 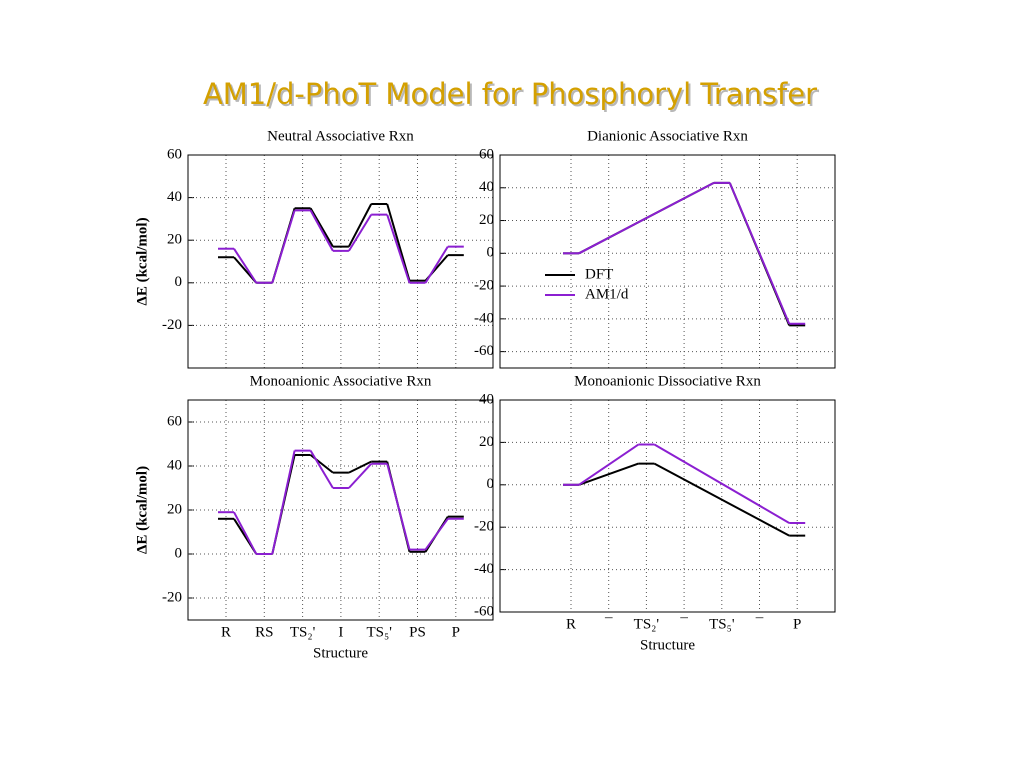 I want to click on panel-title: Dianionic Associative Rxn, so click(x=667, y=136).